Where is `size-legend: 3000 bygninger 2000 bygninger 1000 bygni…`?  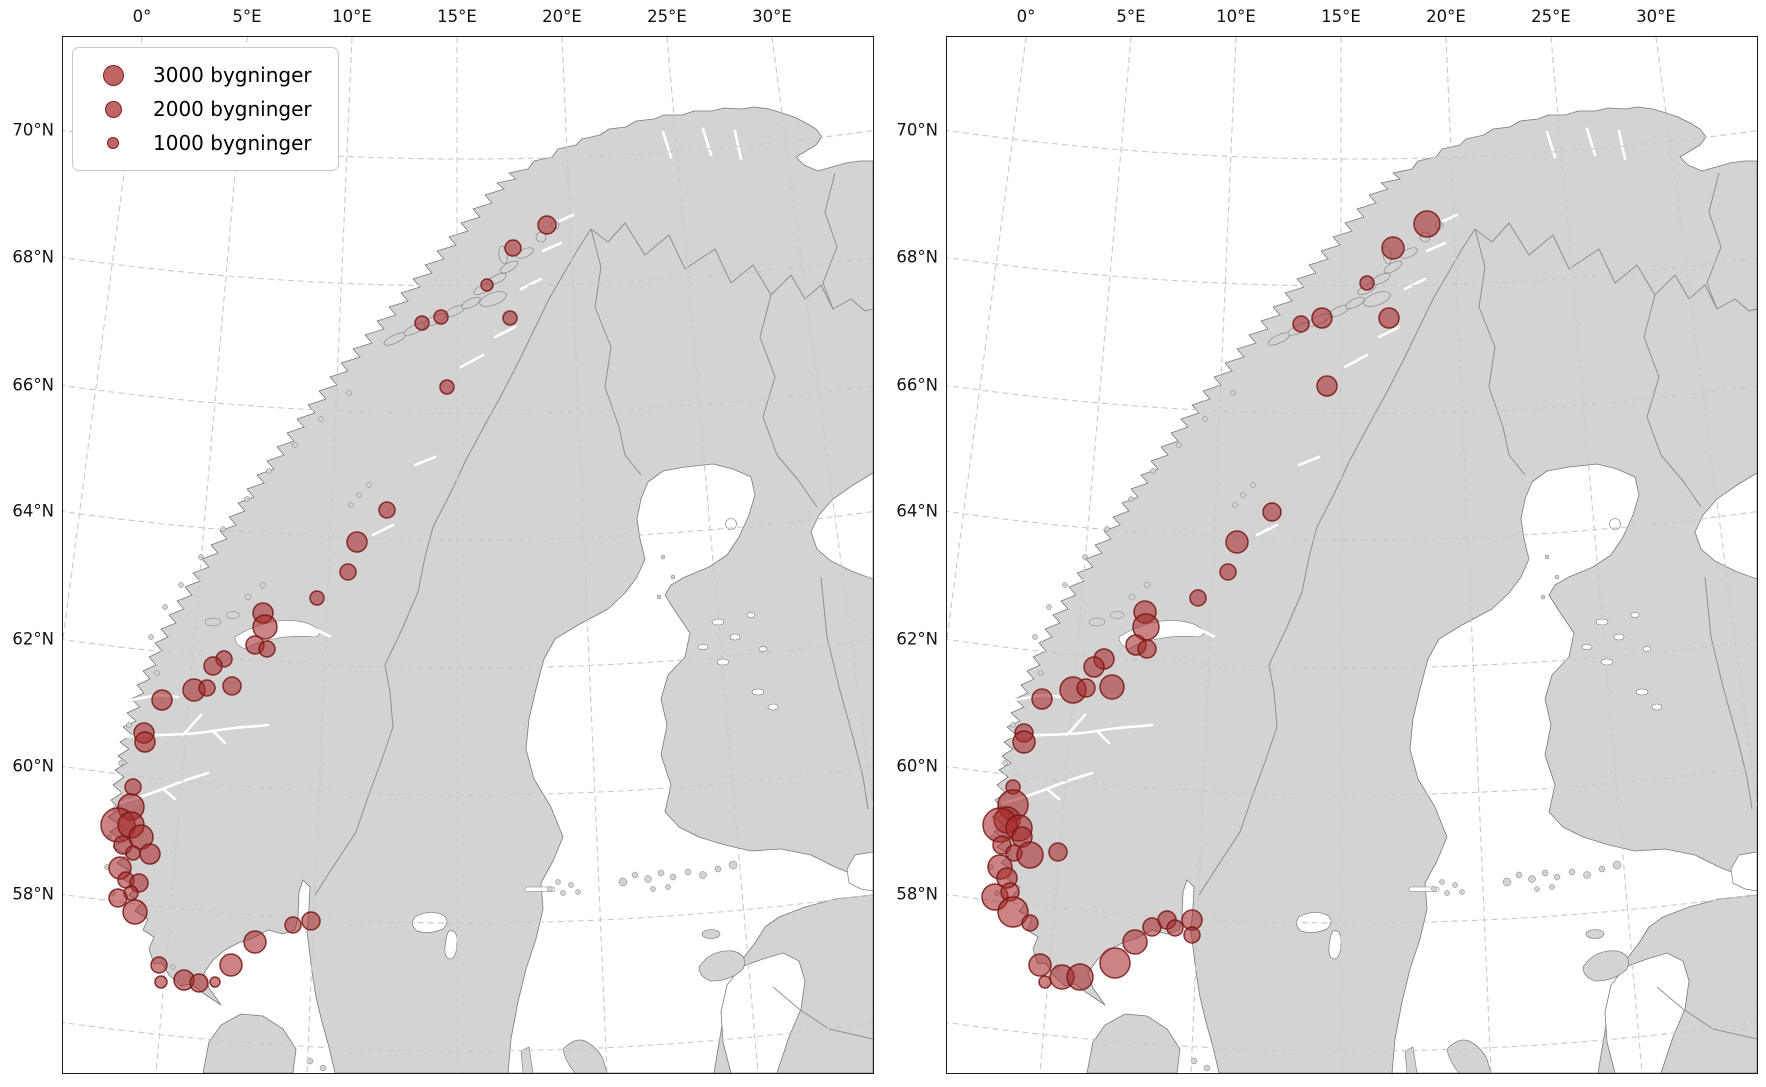
size-legend: 3000 bygninger 2000 bygninger 1000 bygni… is located at coordinates (205, 109).